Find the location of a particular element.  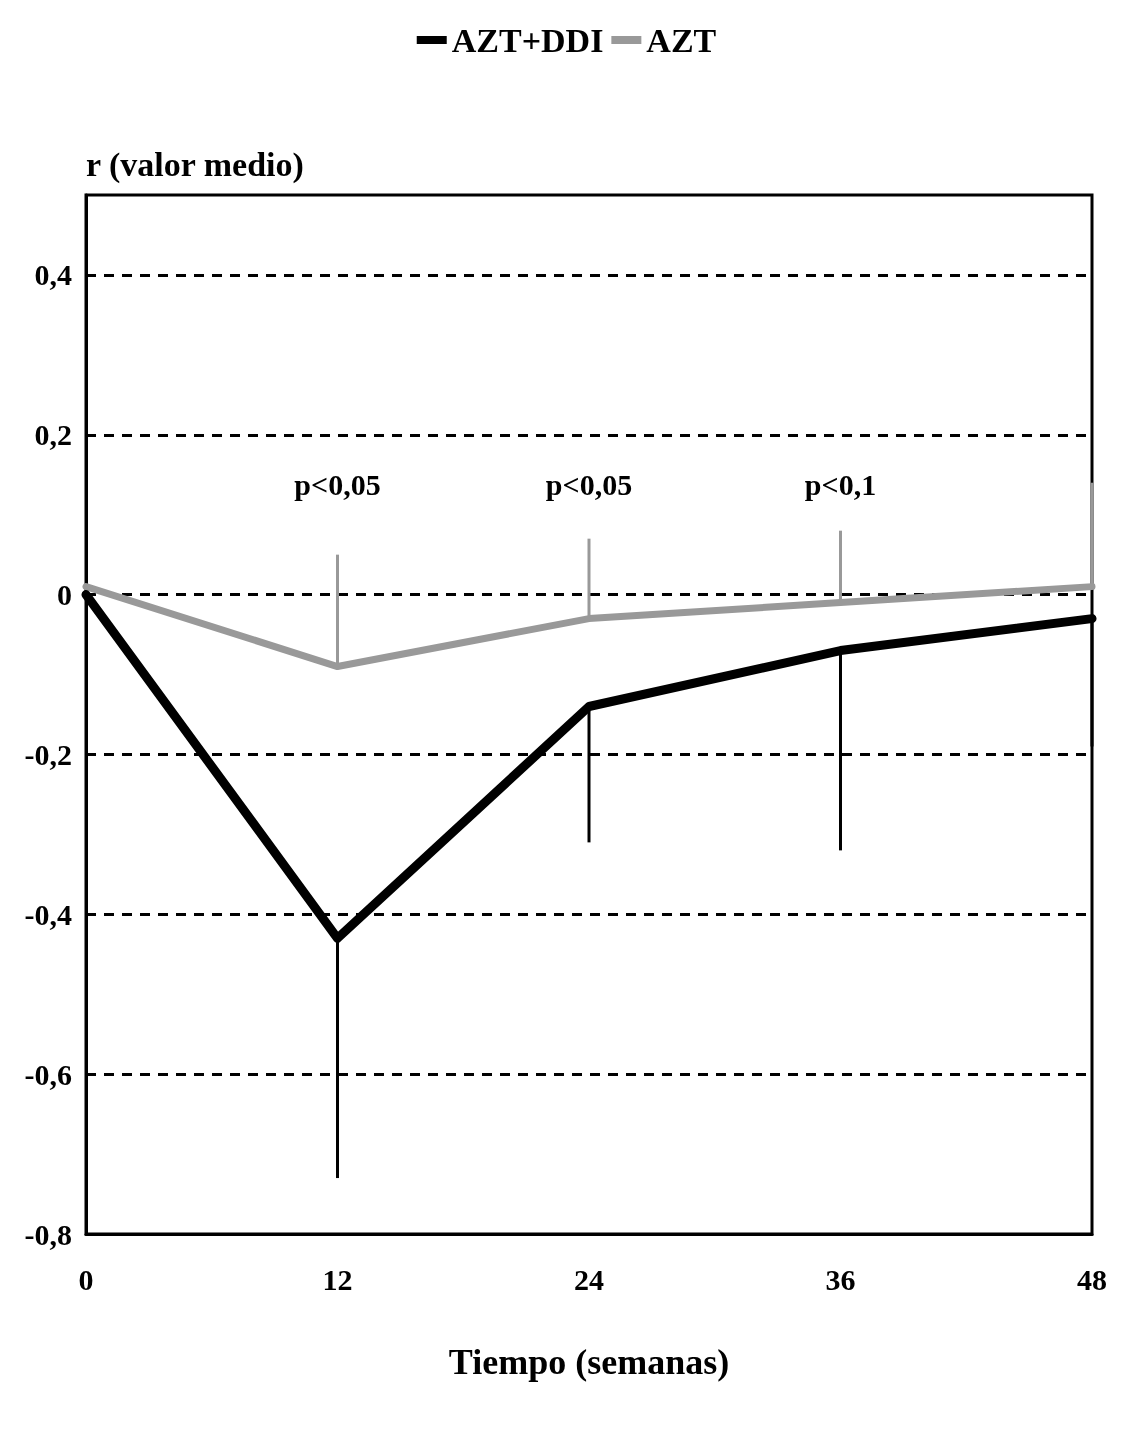

x-tick-label: 0 is located at coordinates (86, 1279).